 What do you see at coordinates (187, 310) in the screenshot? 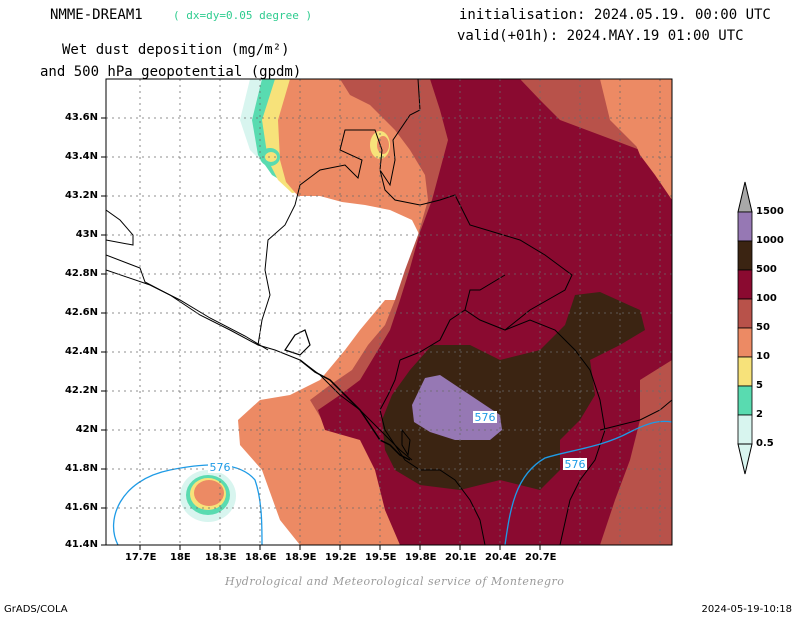
I see `coastline-inner` at bounding box center [187, 310].